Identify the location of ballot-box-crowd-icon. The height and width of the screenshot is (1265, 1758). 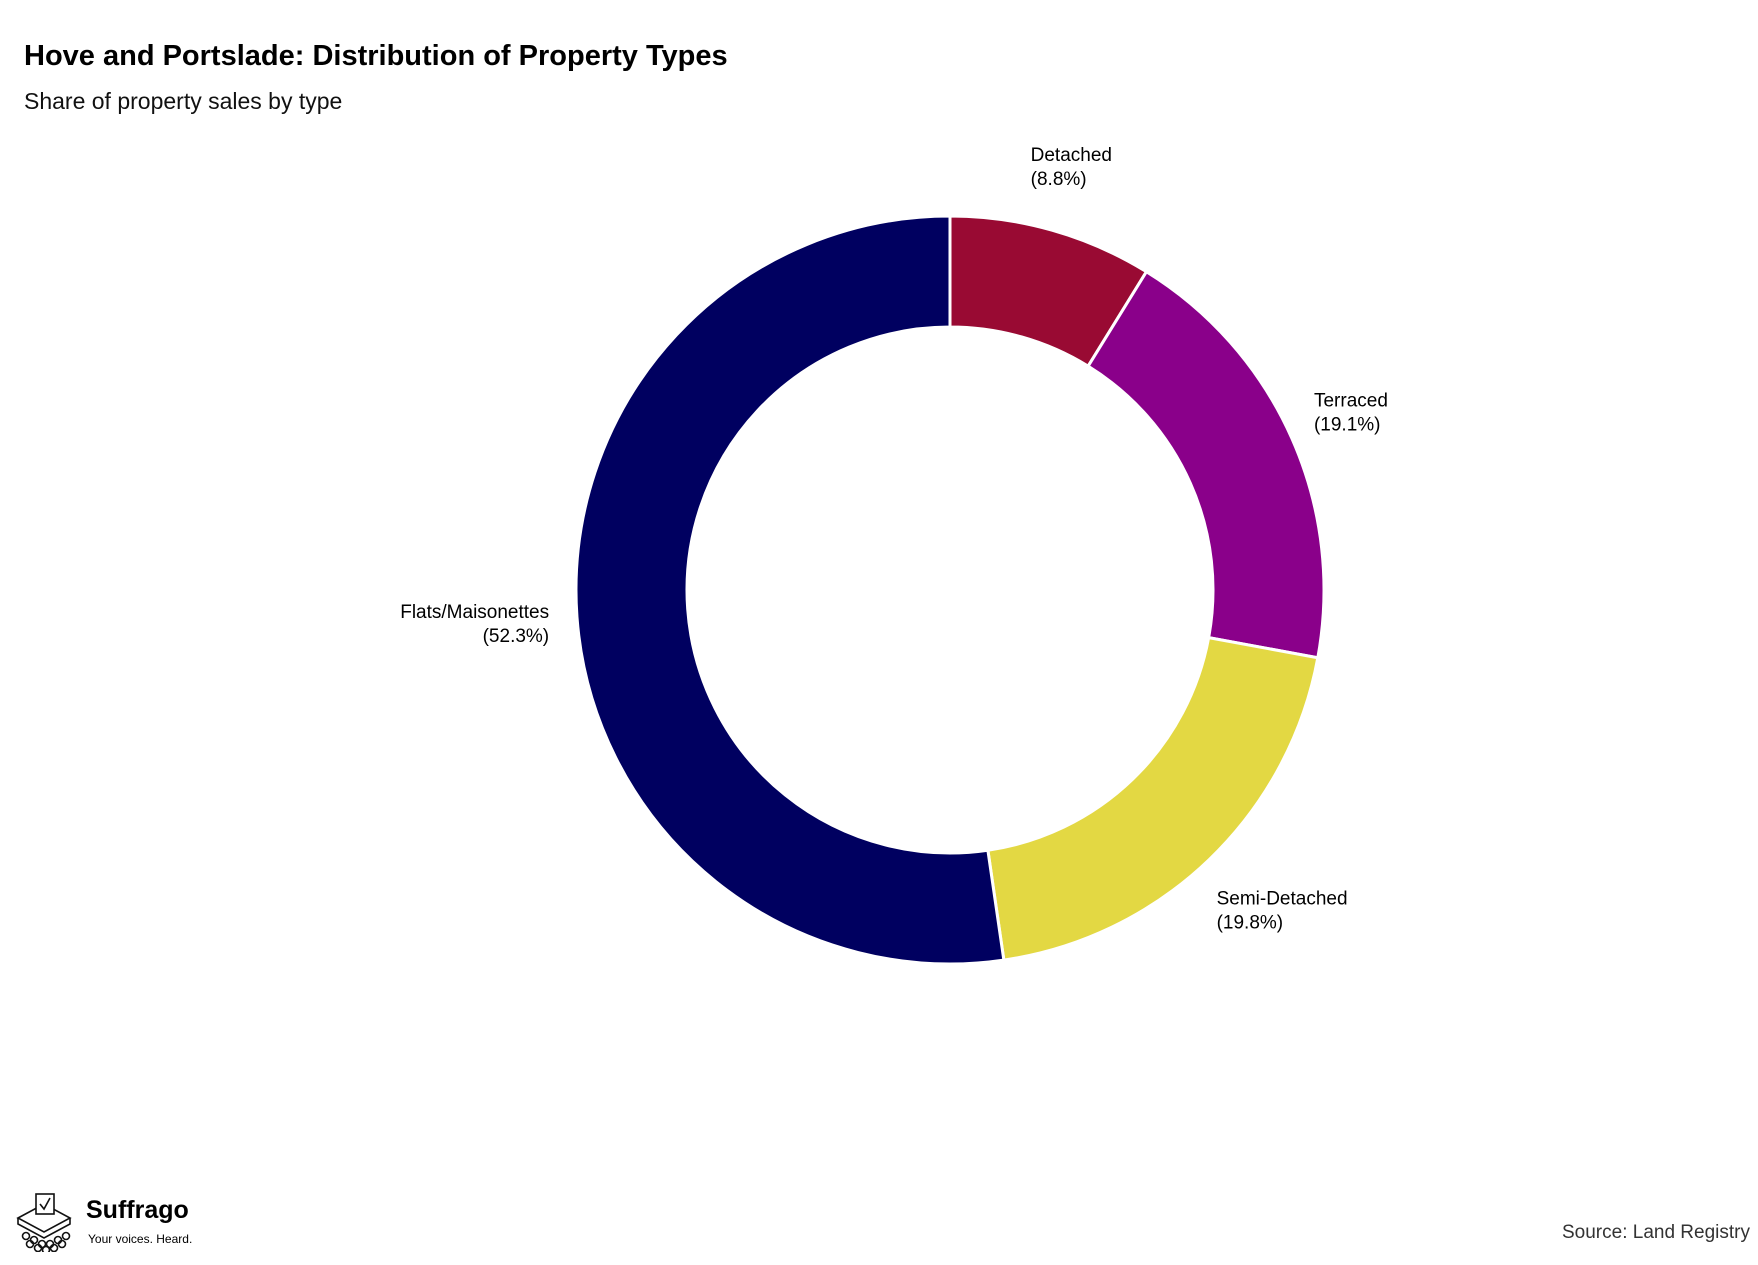
(44, 1222).